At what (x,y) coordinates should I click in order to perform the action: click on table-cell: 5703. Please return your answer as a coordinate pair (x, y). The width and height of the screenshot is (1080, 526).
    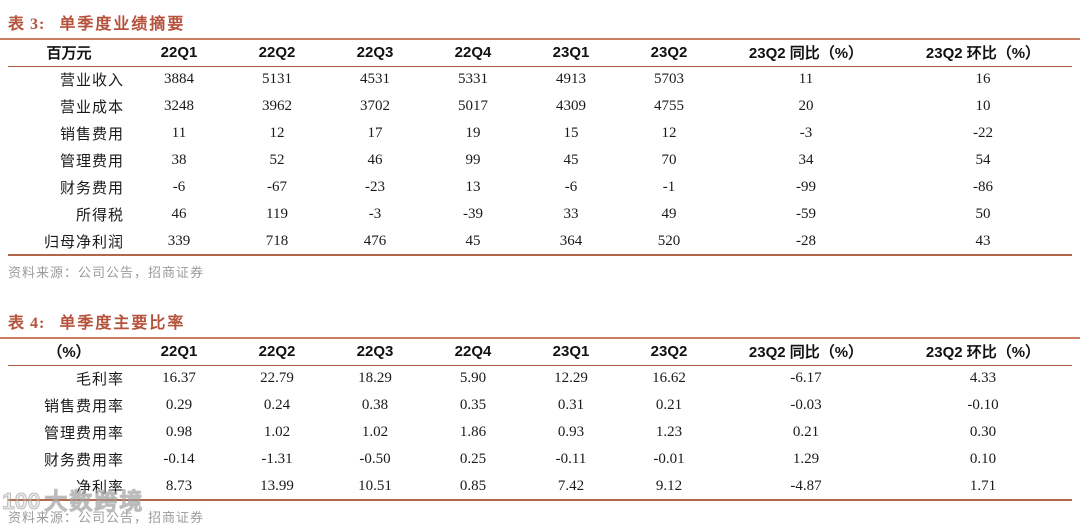
    Looking at the image, I should click on (669, 79).